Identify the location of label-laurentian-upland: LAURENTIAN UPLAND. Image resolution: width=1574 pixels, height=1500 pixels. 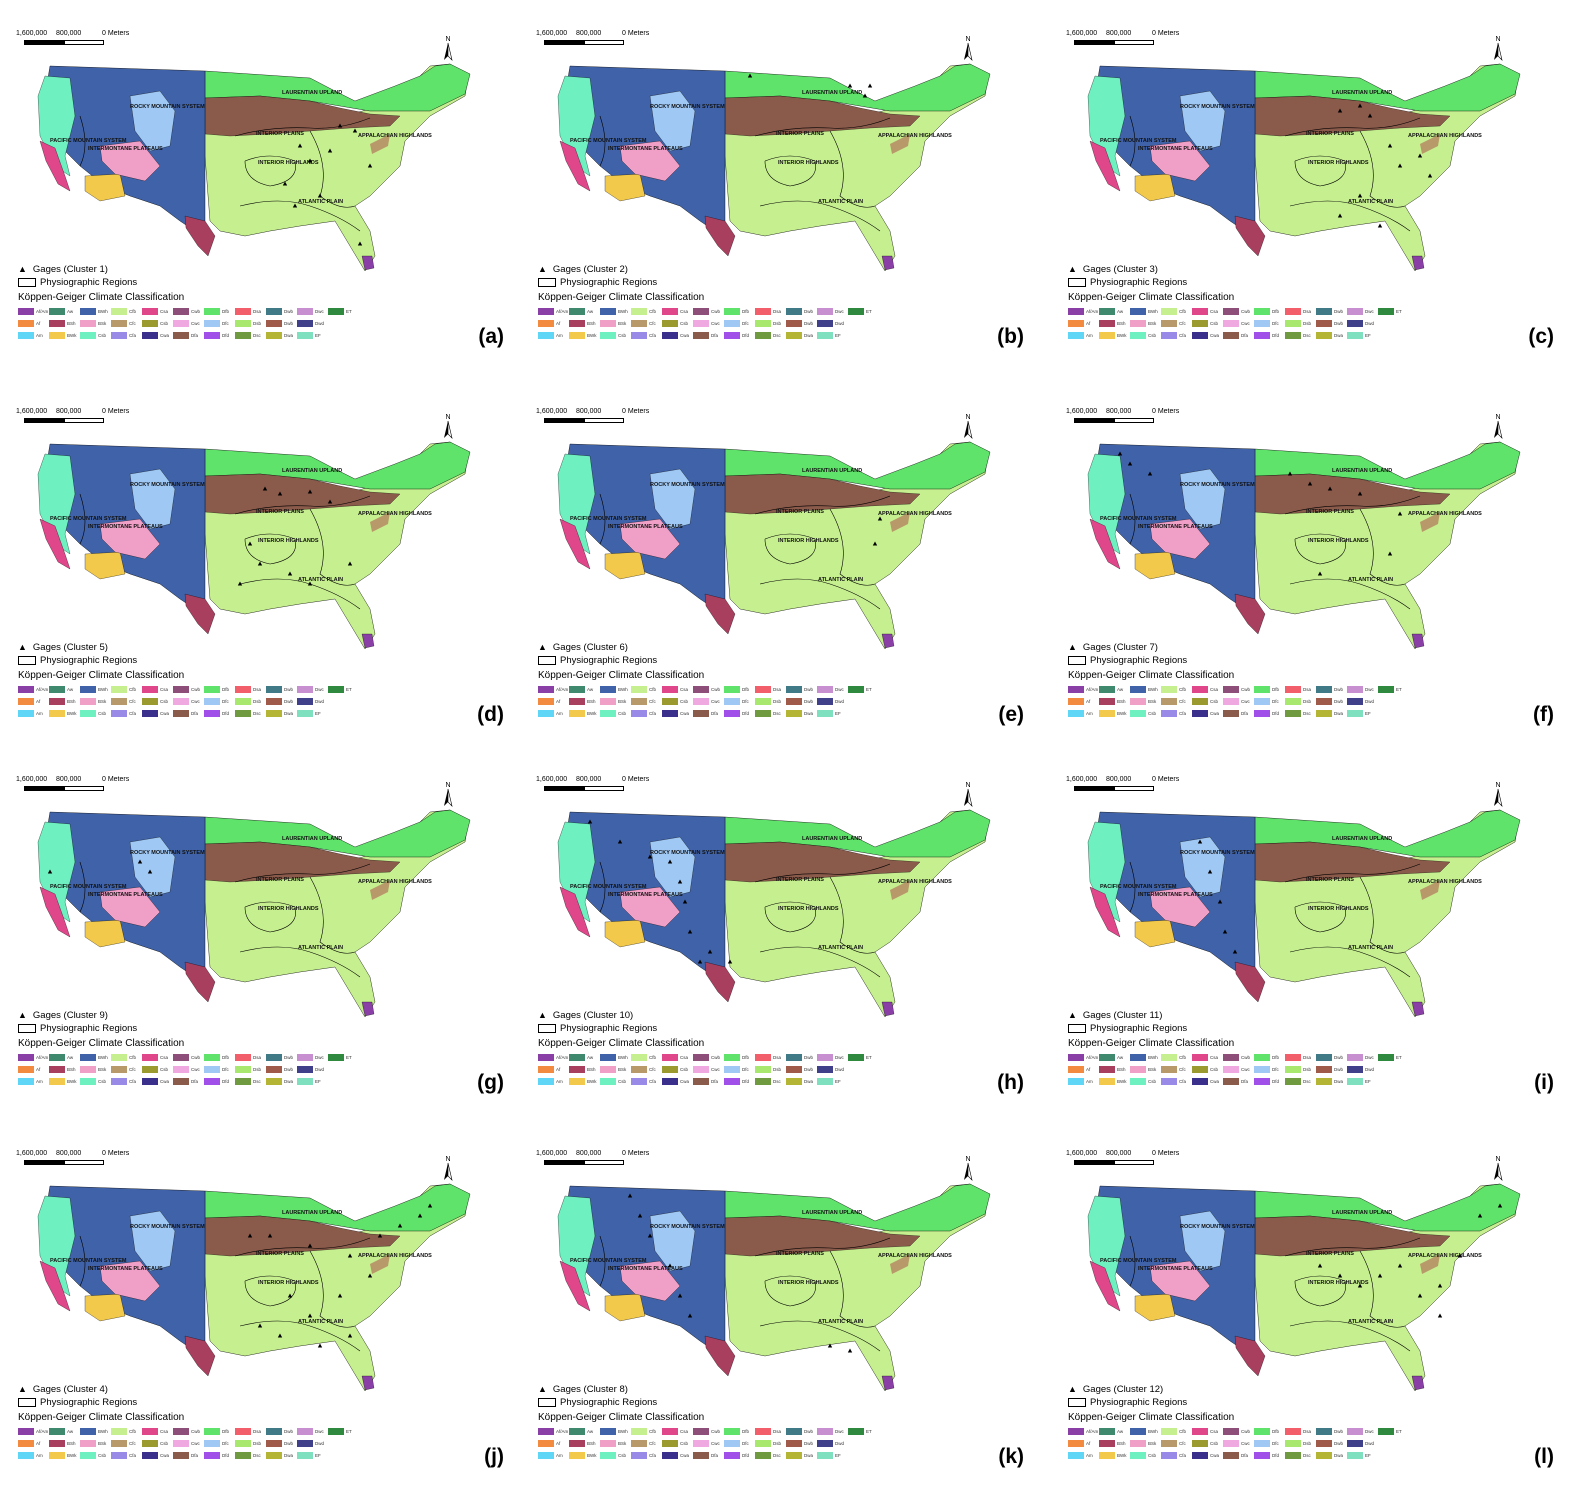
(1362, 471).